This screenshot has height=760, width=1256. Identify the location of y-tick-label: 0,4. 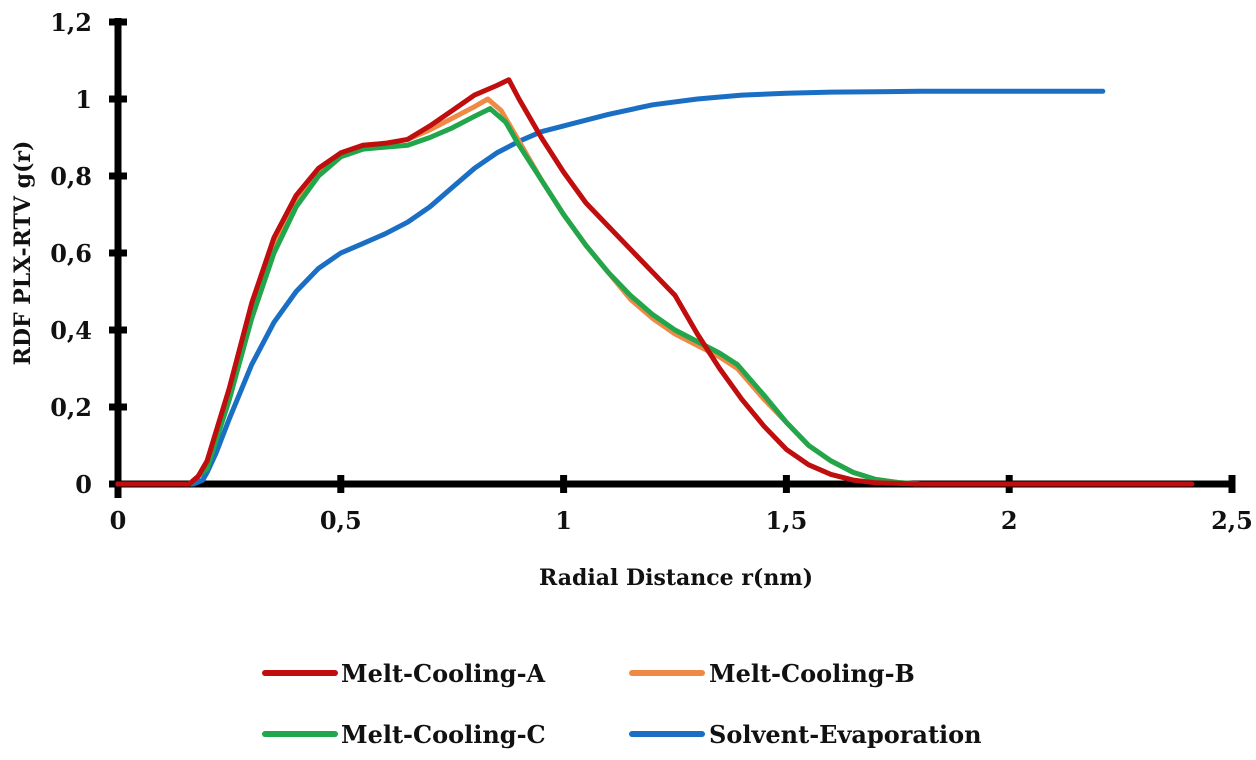
(71, 330).